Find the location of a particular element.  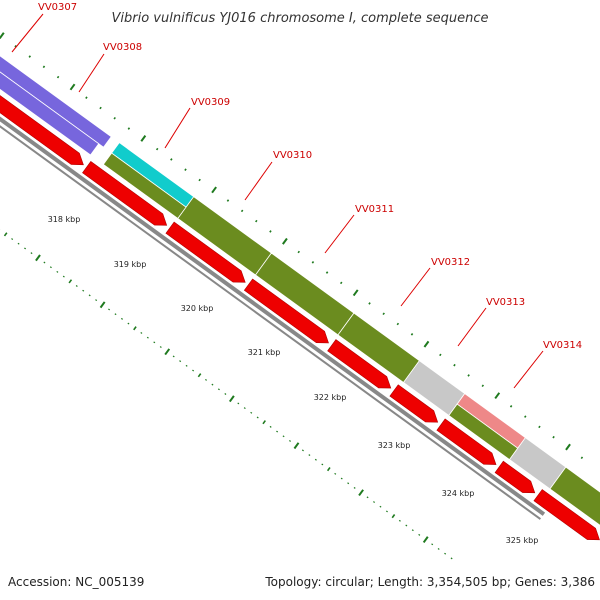

kbp-label-1: 318 kbp is located at coordinates (64, 219).